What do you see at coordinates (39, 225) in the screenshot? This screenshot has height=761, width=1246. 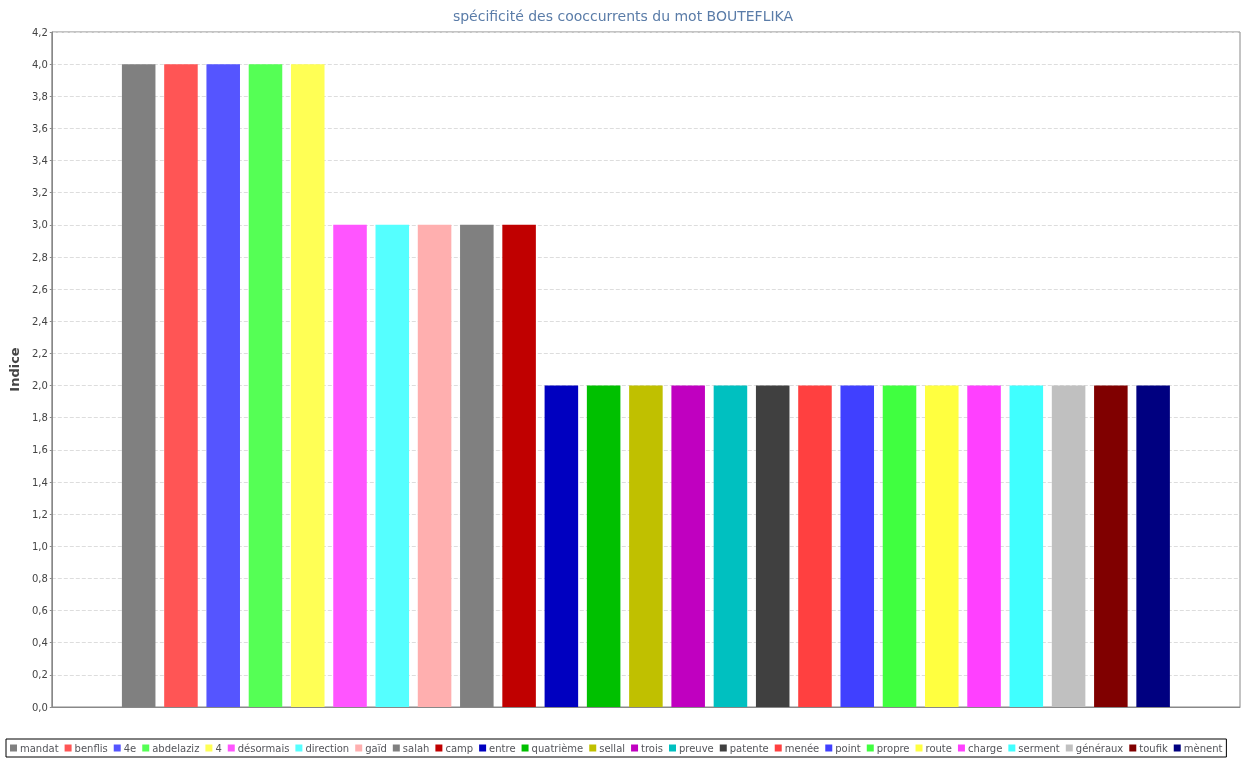 I see `y-tick-label: 3,0` at bounding box center [39, 225].